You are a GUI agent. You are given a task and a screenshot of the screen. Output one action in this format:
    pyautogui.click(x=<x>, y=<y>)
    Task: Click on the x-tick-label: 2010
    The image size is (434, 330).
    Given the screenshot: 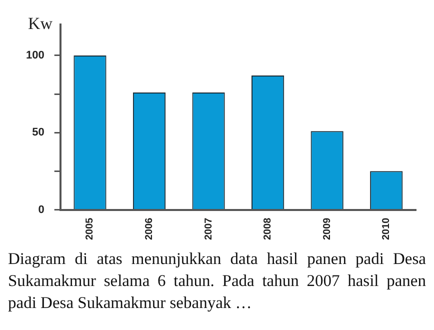 What is the action you would take?
    pyautogui.click(x=386, y=228)
    